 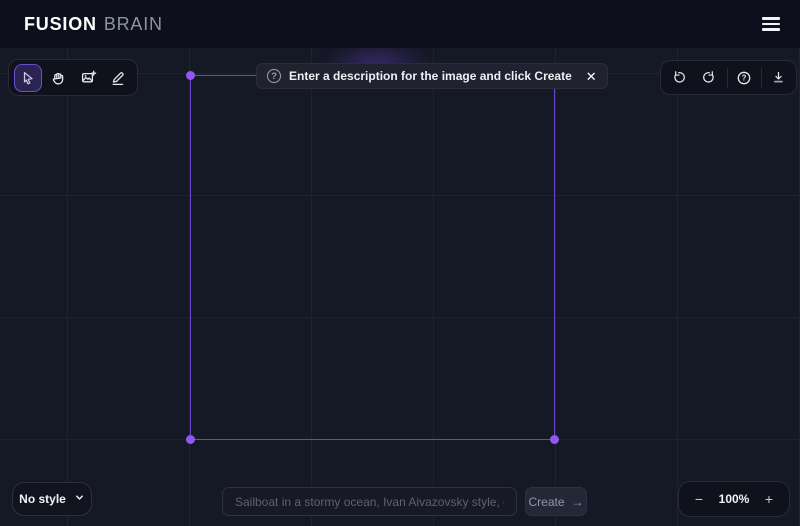 I want to click on zoom-level: 100%, so click(x=734, y=499).